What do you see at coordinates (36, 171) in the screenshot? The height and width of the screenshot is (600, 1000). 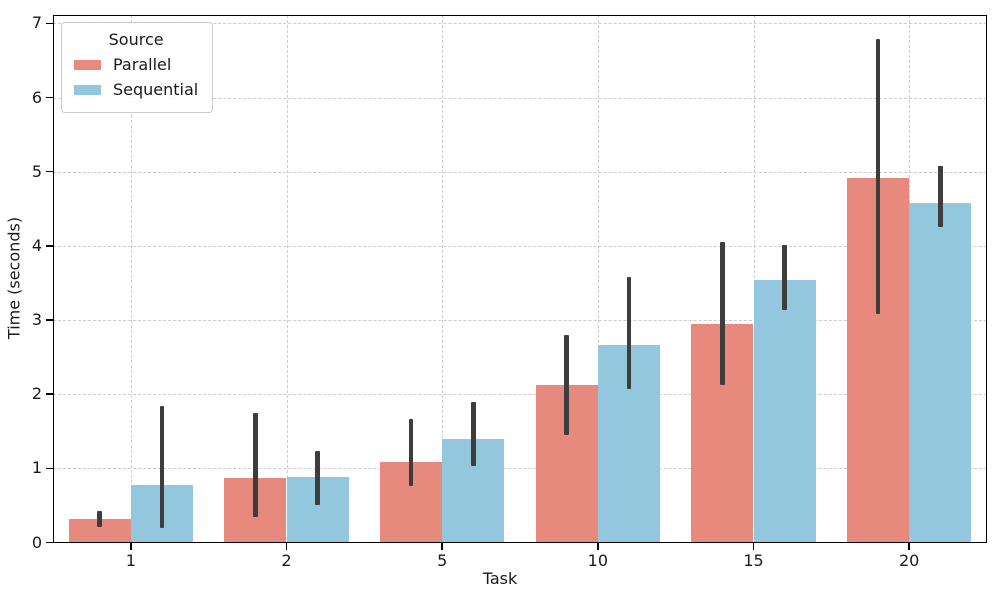 I see `y-tick-label-5: 5` at bounding box center [36, 171].